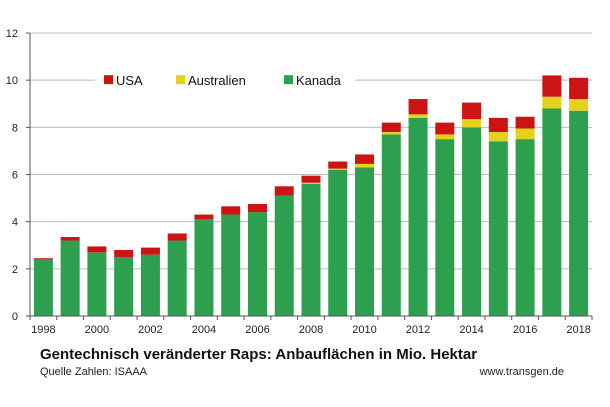 The image size is (610, 407). What do you see at coordinates (338, 169) in the screenshot?
I see `bar-australien-2009` at bounding box center [338, 169].